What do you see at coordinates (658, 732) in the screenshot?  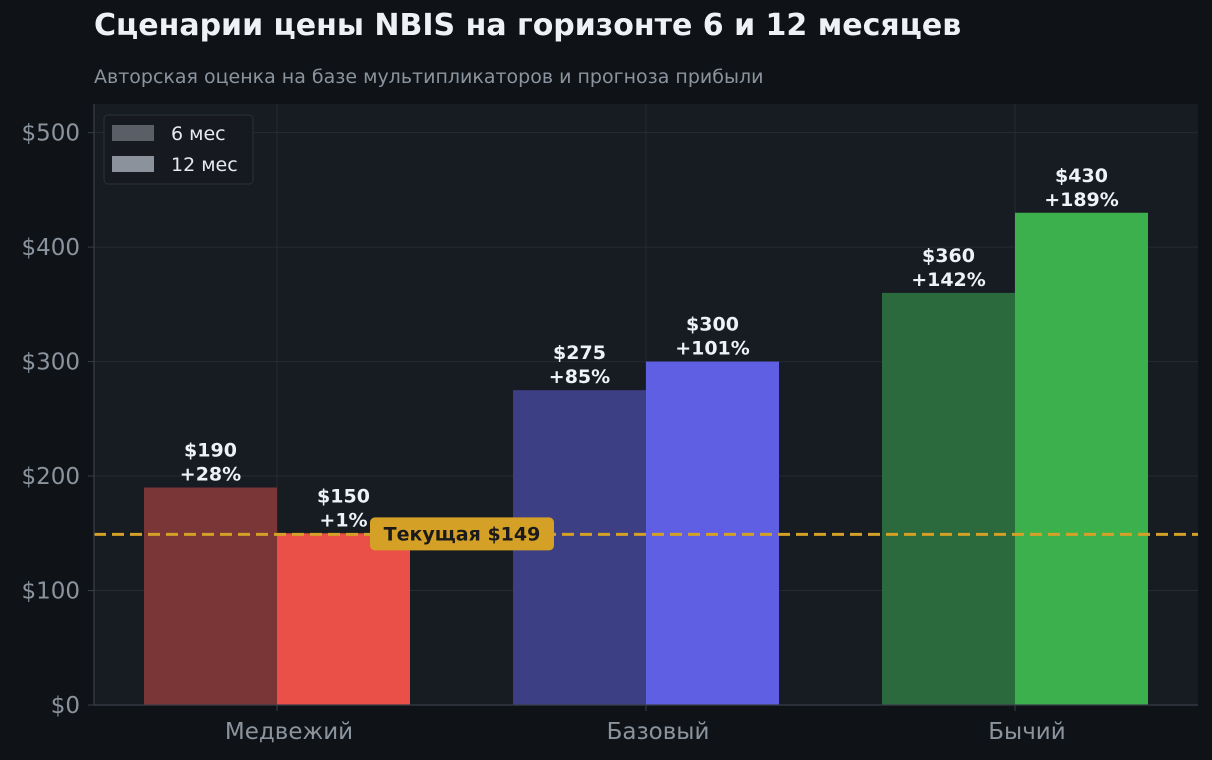 I see `x-tick-label: Базовый` at bounding box center [658, 732].